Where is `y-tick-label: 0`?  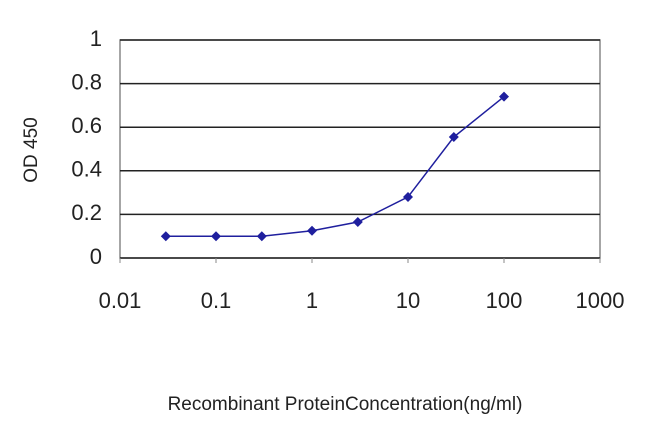 y-tick-label: 0 is located at coordinates (96, 256).